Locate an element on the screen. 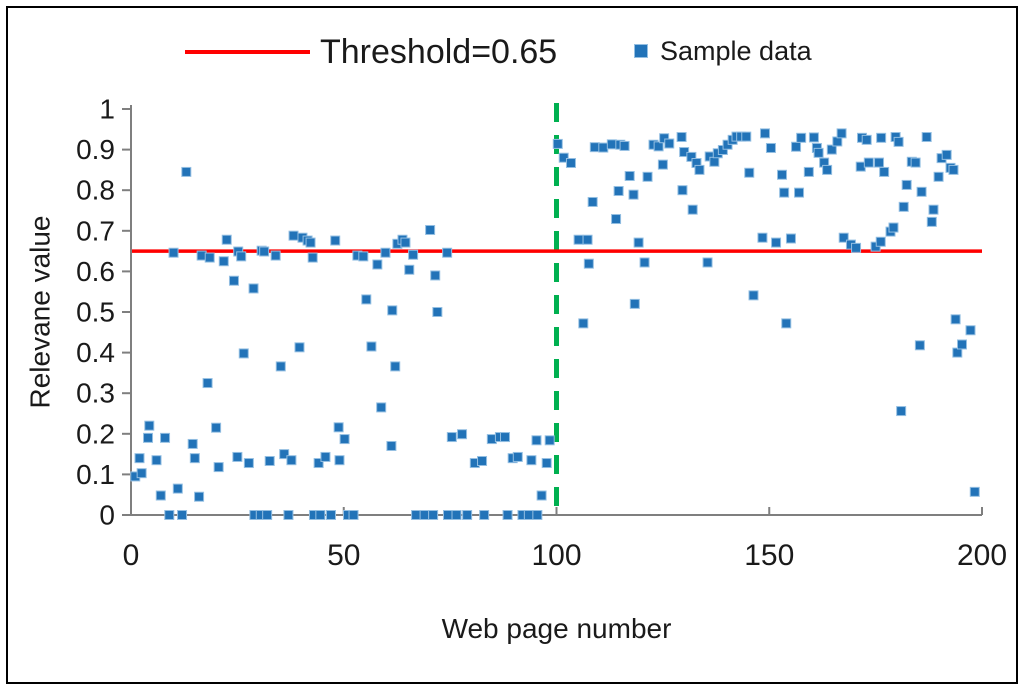 Image resolution: width=1024 pixels, height=690 pixels. y-tick-label: 0.8 is located at coordinates (95, 190).